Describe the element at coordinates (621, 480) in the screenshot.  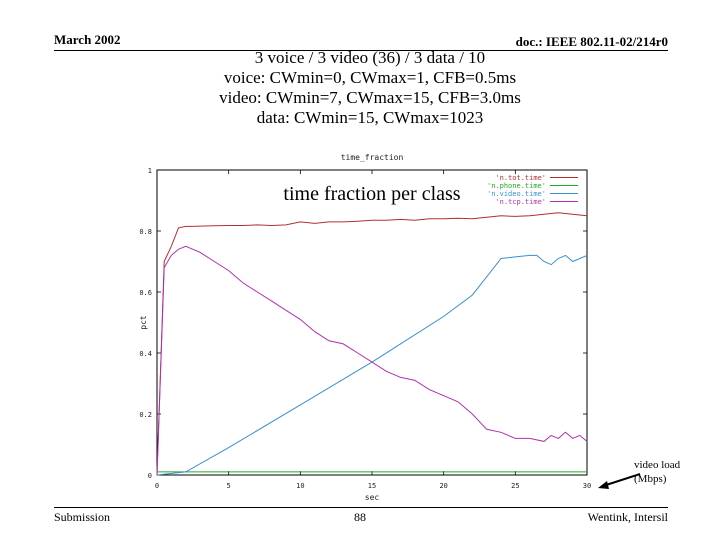
I see `annotation-arrow-line` at that location.